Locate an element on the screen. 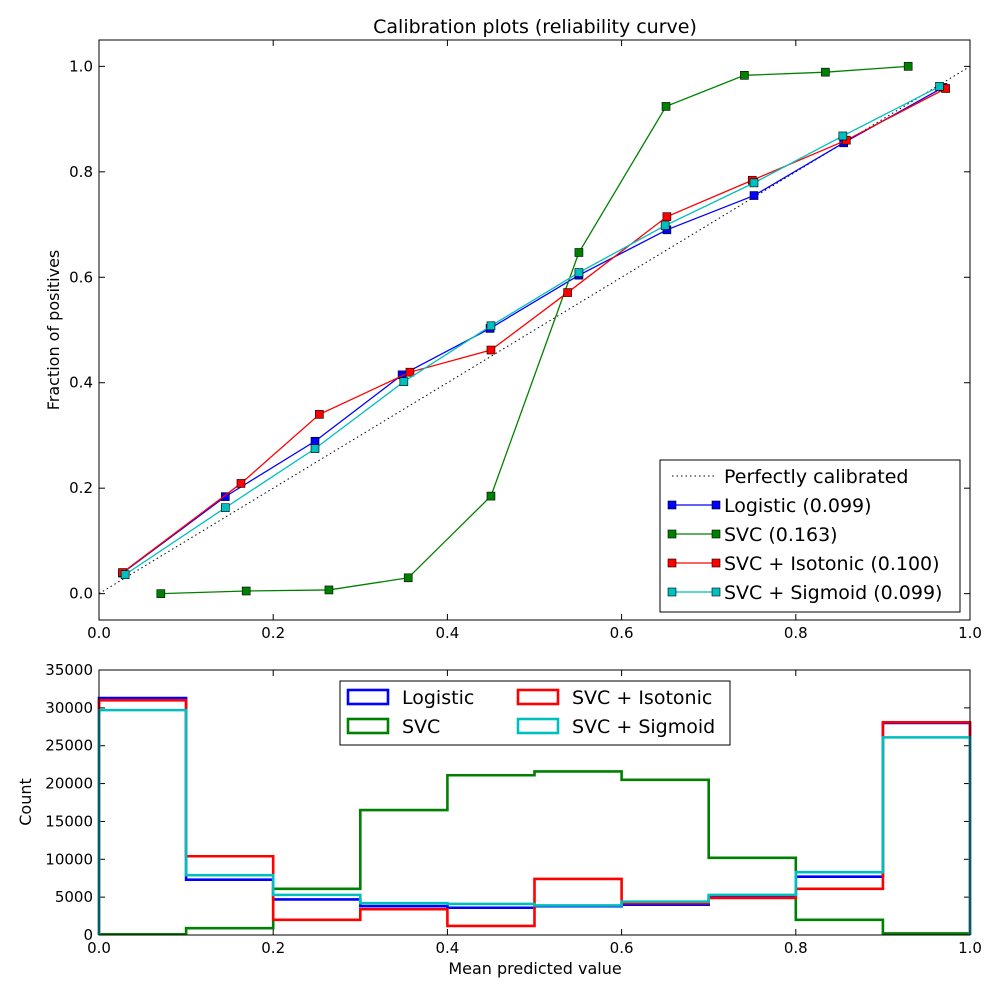 The image size is (1000, 1000). legend-svc-sigmoid-label: SVC + Sigmoid is located at coordinates (643, 727).